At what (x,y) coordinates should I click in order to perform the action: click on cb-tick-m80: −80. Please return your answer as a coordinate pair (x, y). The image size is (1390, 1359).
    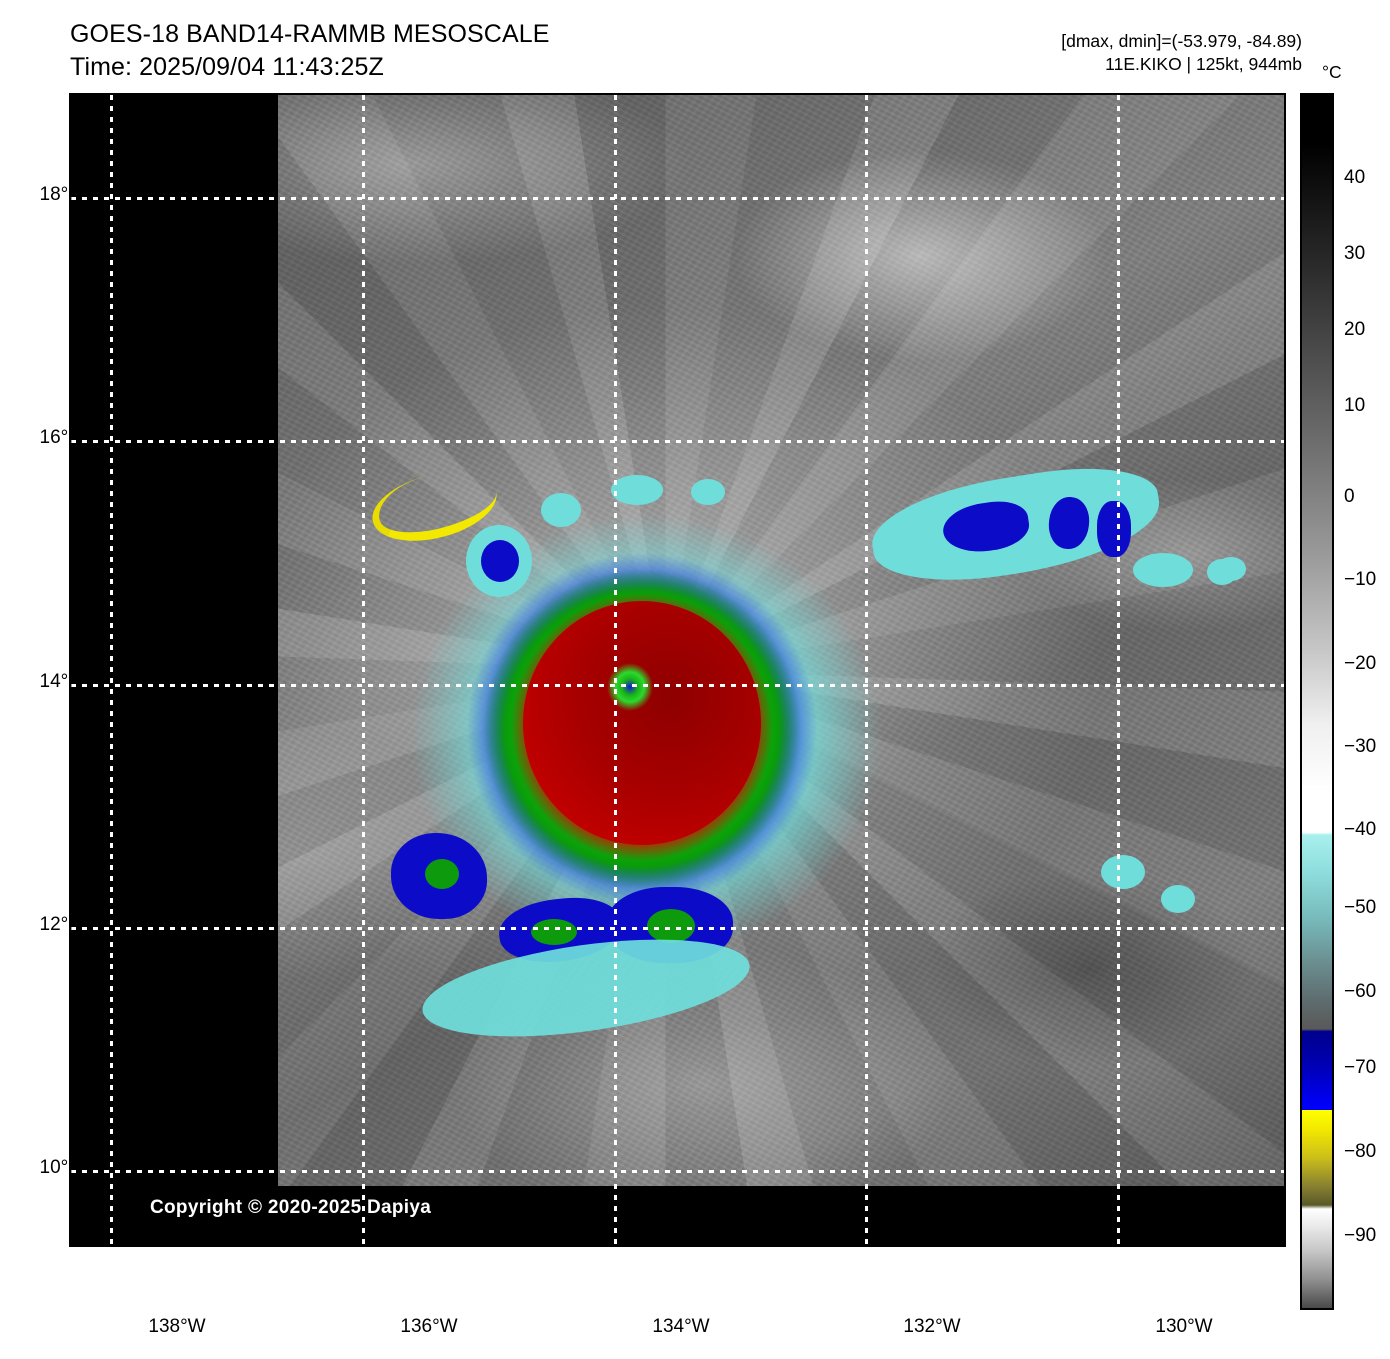
    Looking at the image, I should click on (1360, 1151).